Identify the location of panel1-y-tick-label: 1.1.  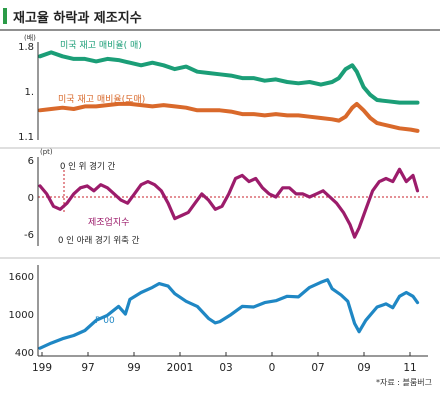
(26, 137).